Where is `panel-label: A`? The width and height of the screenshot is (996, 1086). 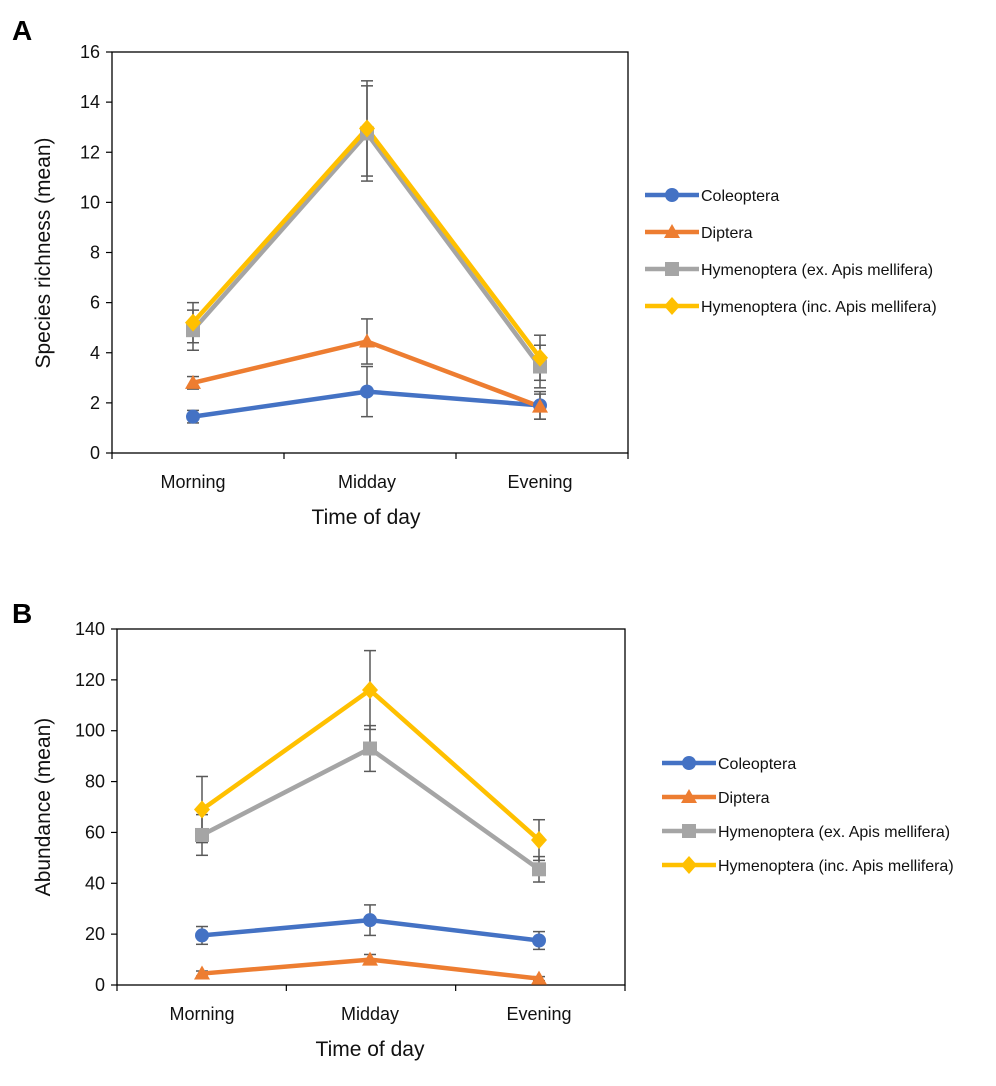
panel-label: A is located at coordinates (22, 30).